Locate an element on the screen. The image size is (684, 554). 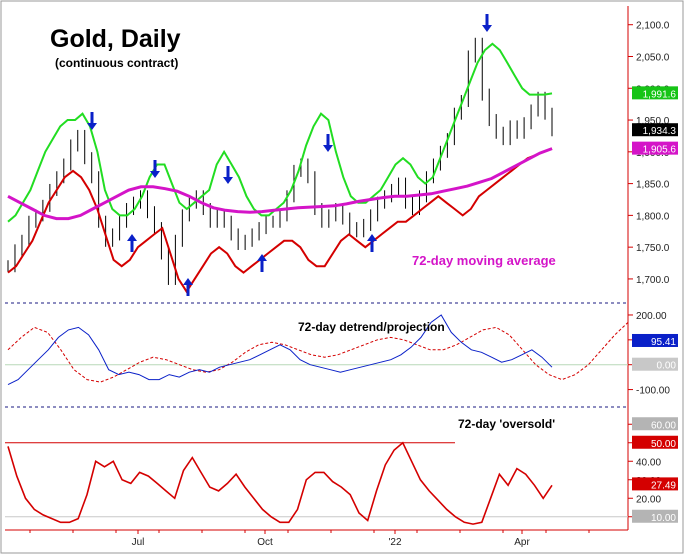
chart-title: Gold, Daily is located at coordinates (115, 39).